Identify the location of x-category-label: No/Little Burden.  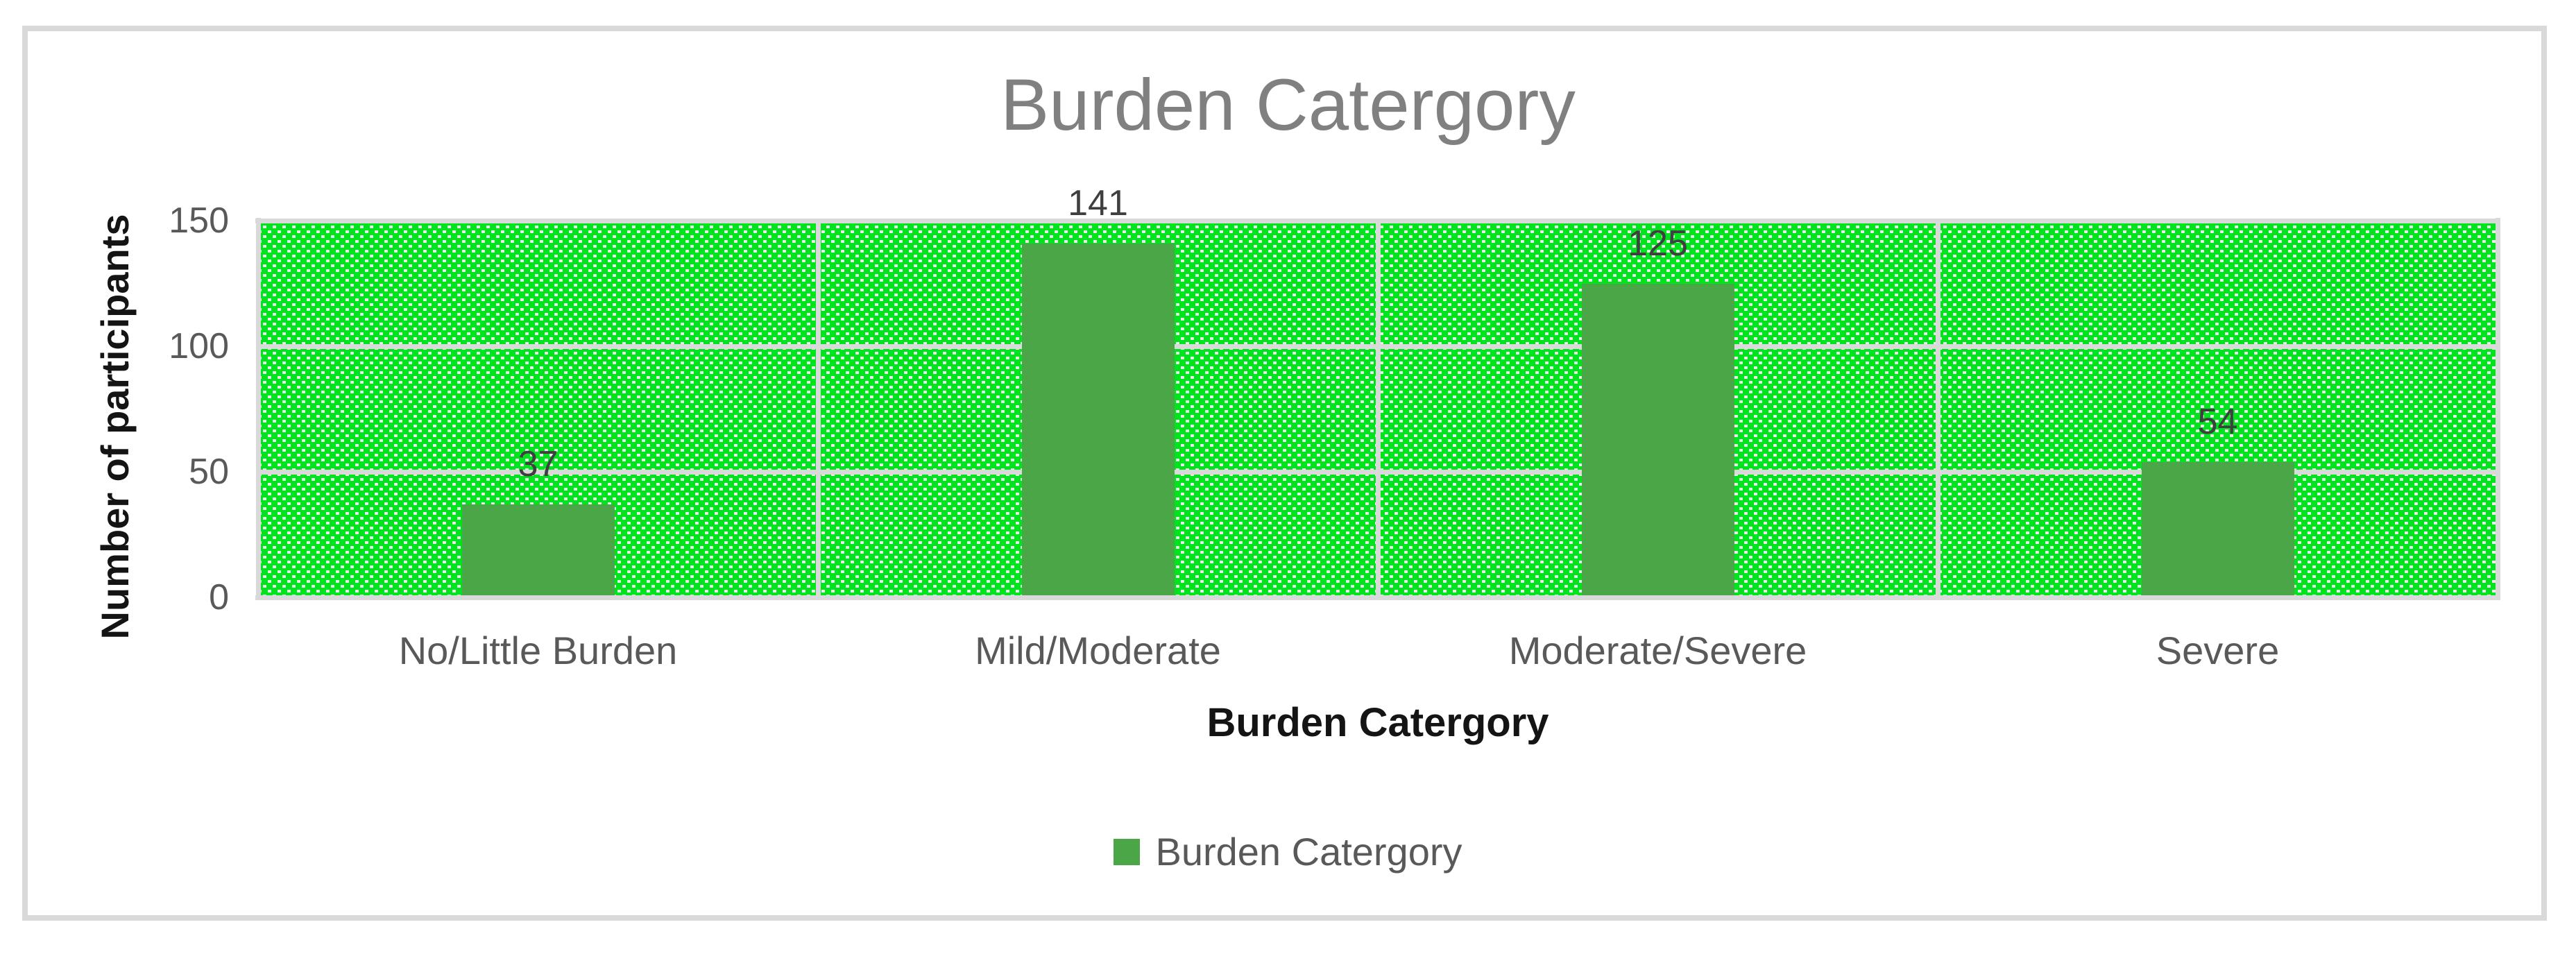
(538, 650).